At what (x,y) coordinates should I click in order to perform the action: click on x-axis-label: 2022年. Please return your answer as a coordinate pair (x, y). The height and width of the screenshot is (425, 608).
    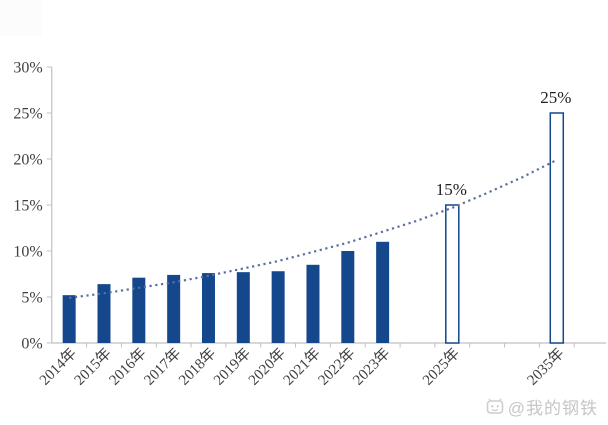
    Looking at the image, I should click on (337, 367).